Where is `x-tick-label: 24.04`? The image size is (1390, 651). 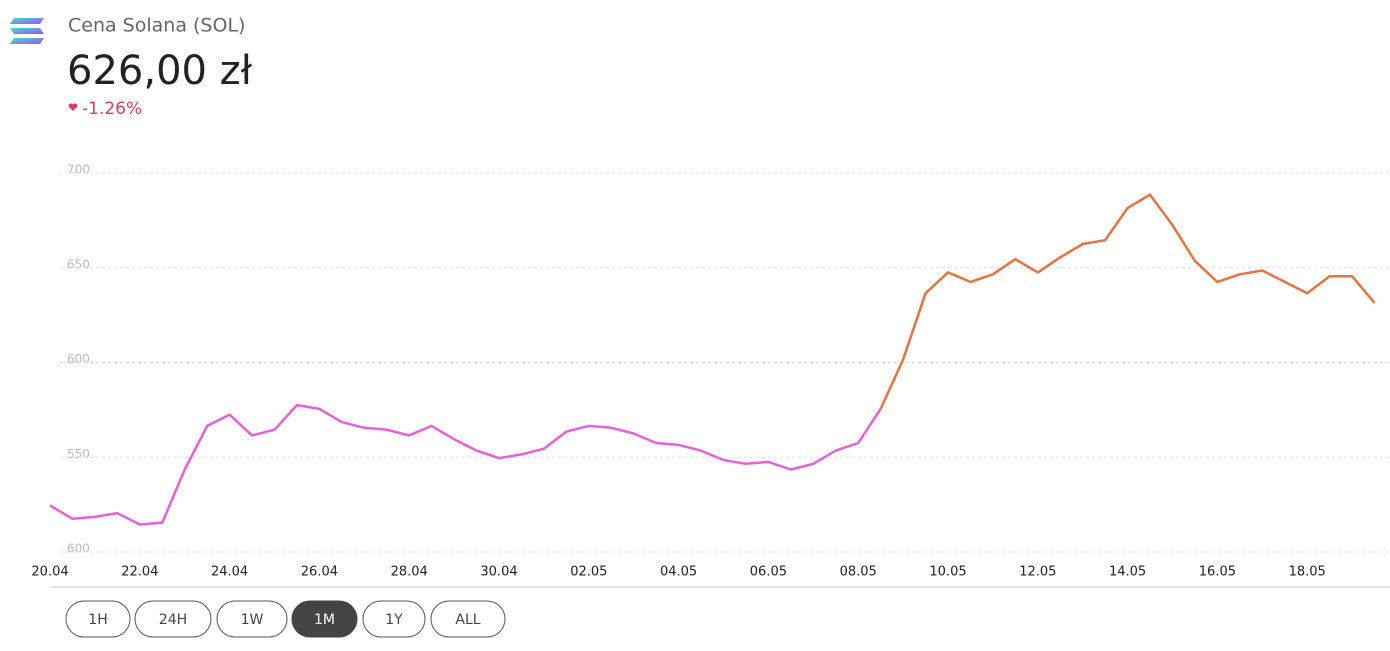 x-tick-label: 24.04 is located at coordinates (229, 572).